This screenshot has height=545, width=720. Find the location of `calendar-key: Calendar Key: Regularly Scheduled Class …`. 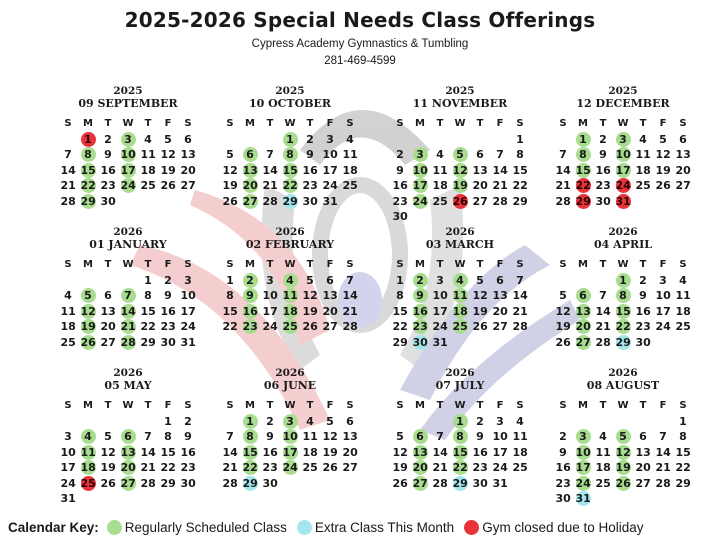

calendar-key: Calendar Key: Regularly Scheduled Class … is located at coordinates (364, 527).